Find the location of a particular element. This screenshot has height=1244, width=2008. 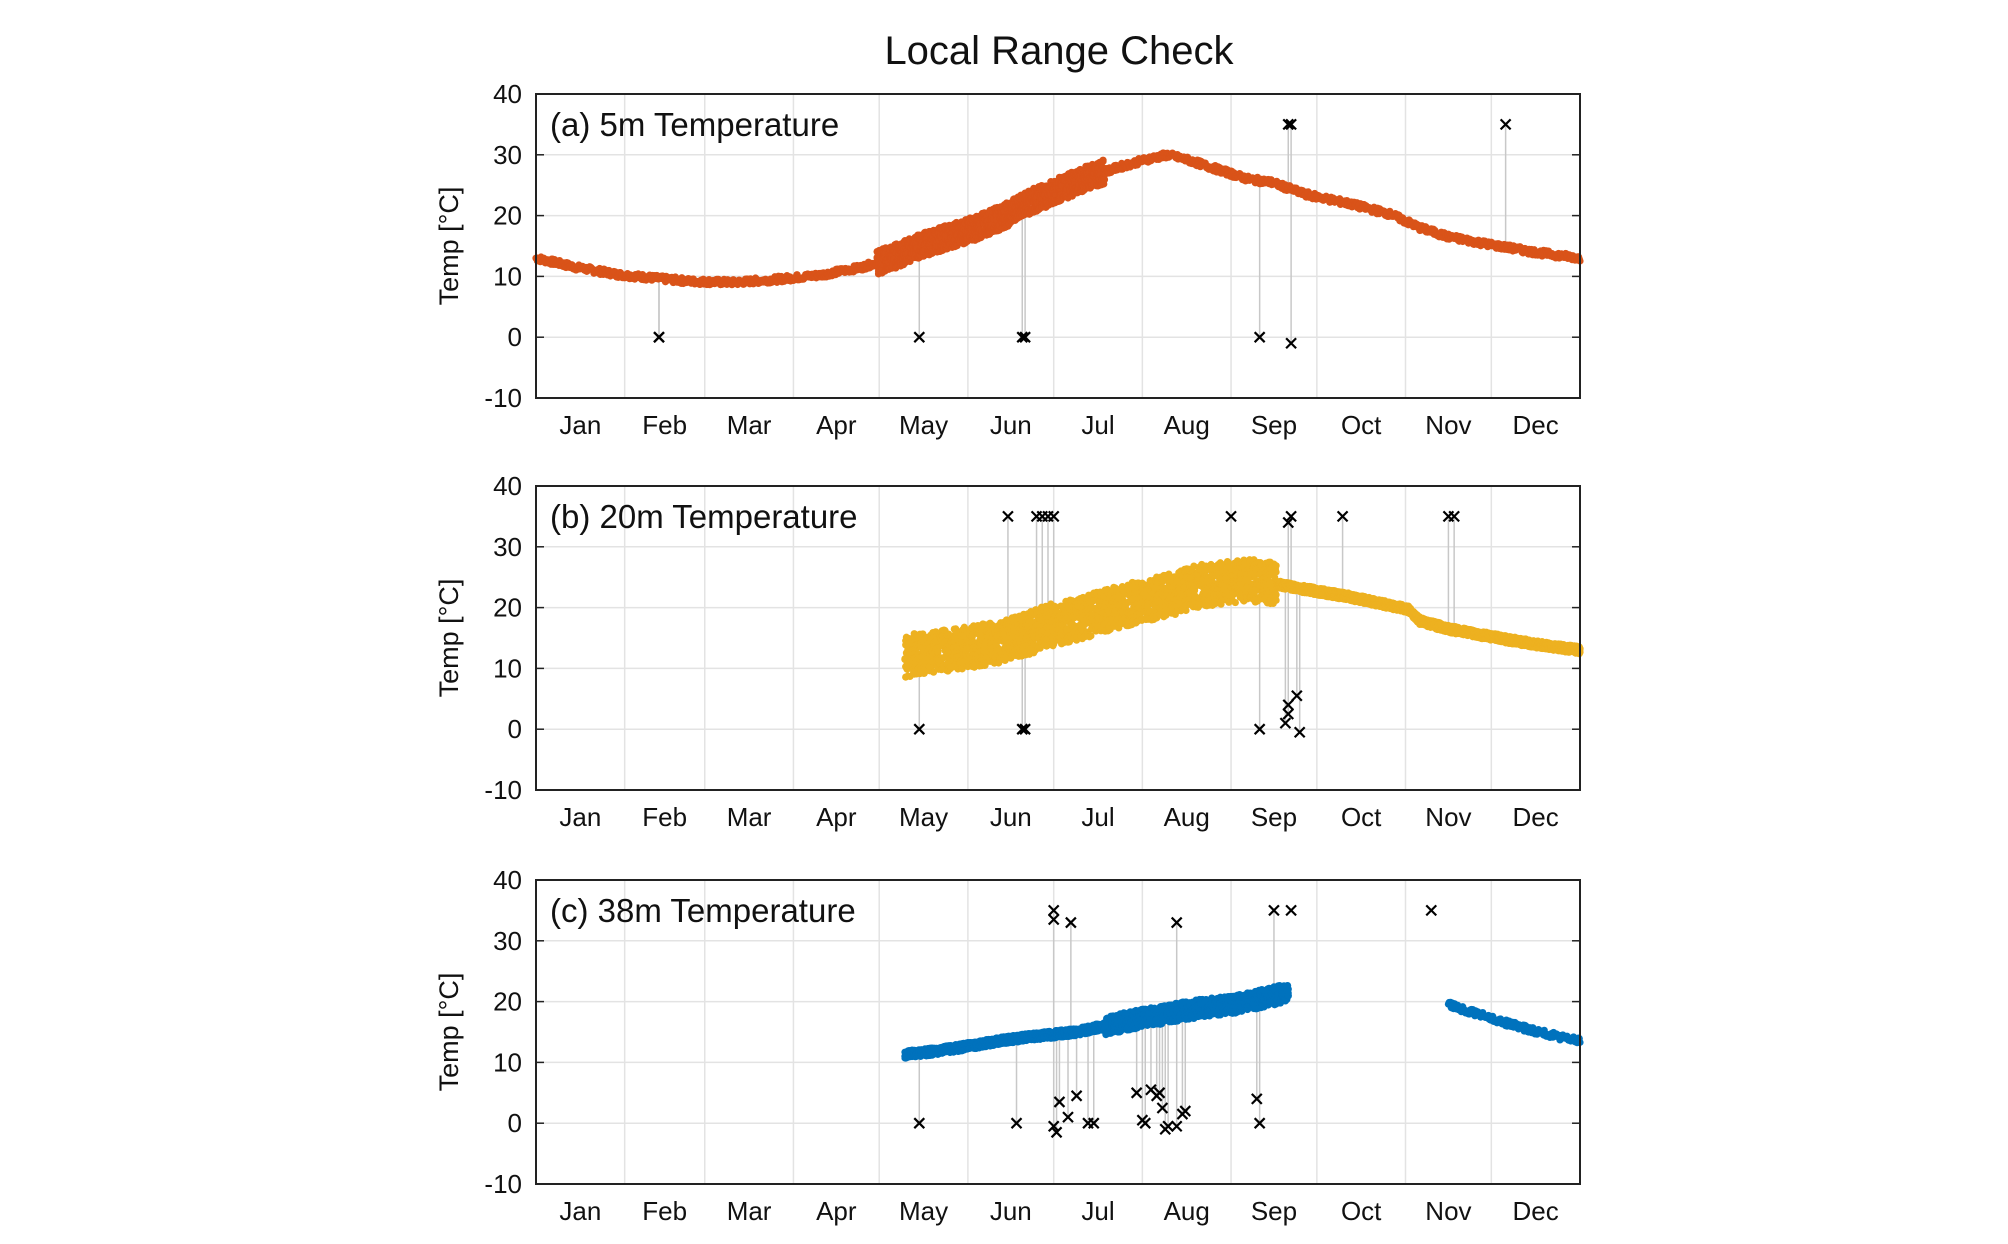

panel-label: (a) 5m Temperature is located at coordinates (694, 124).